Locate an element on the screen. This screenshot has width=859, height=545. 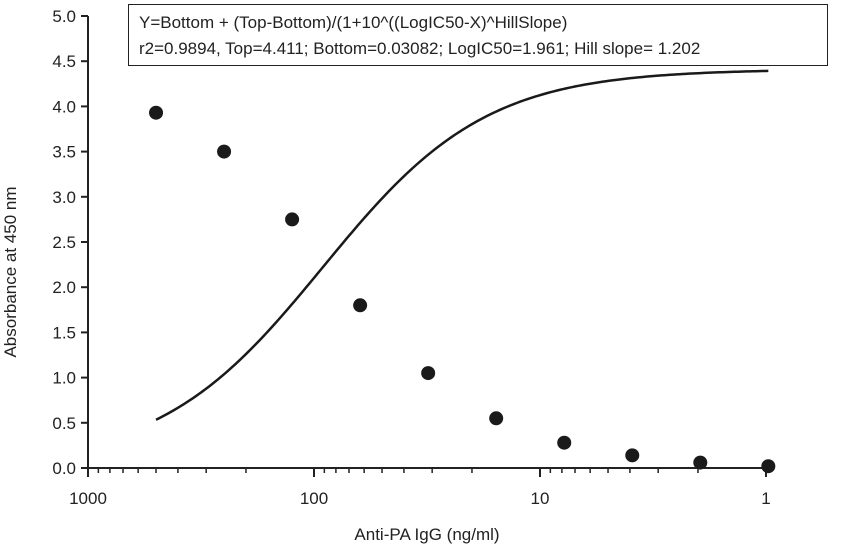
y-tick-label: 1.5 is located at coordinates (64, 332).